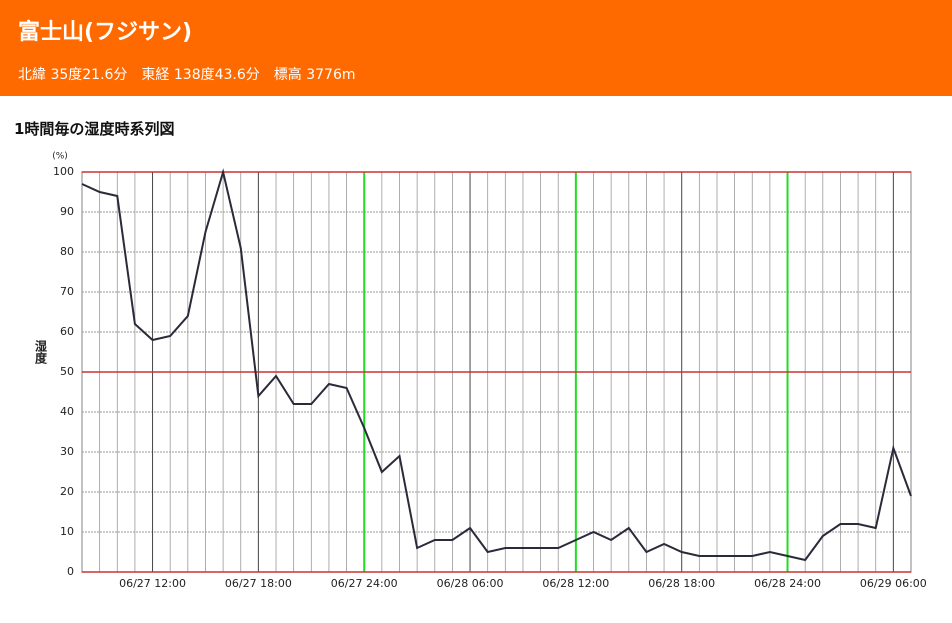  What do you see at coordinates (70, 571) in the screenshot?
I see `y-tick-label: 0` at bounding box center [70, 571].